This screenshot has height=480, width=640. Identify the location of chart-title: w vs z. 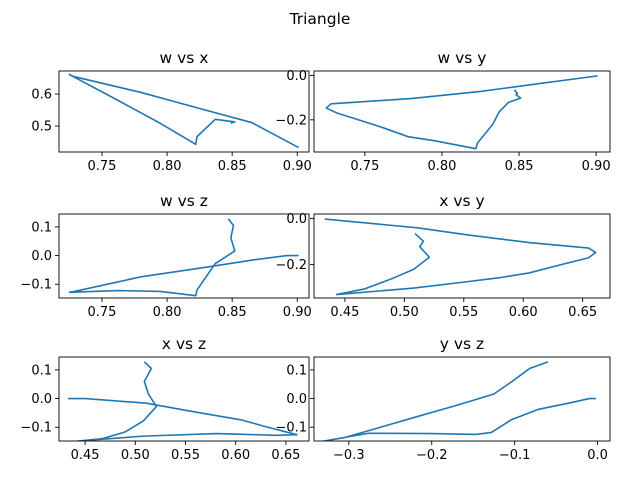
(184, 201).